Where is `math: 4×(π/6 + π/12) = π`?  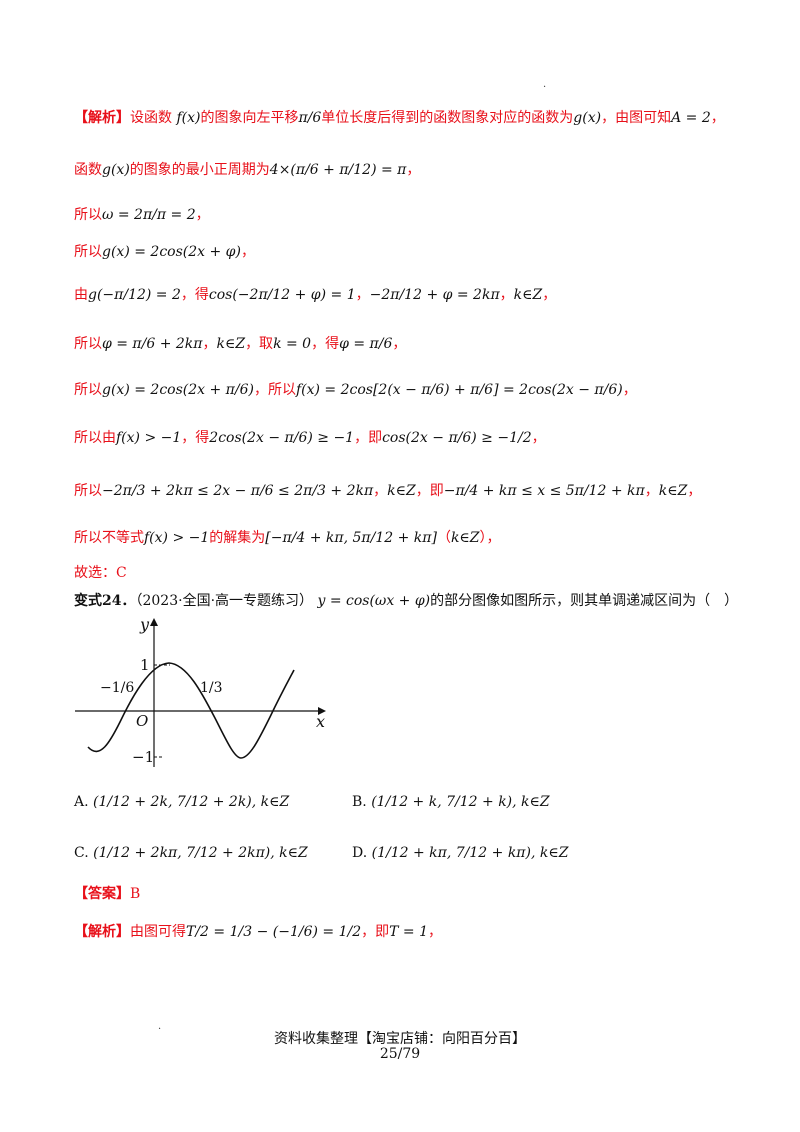 math: 4×(π/6 + π/12) = π is located at coordinates (338, 170).